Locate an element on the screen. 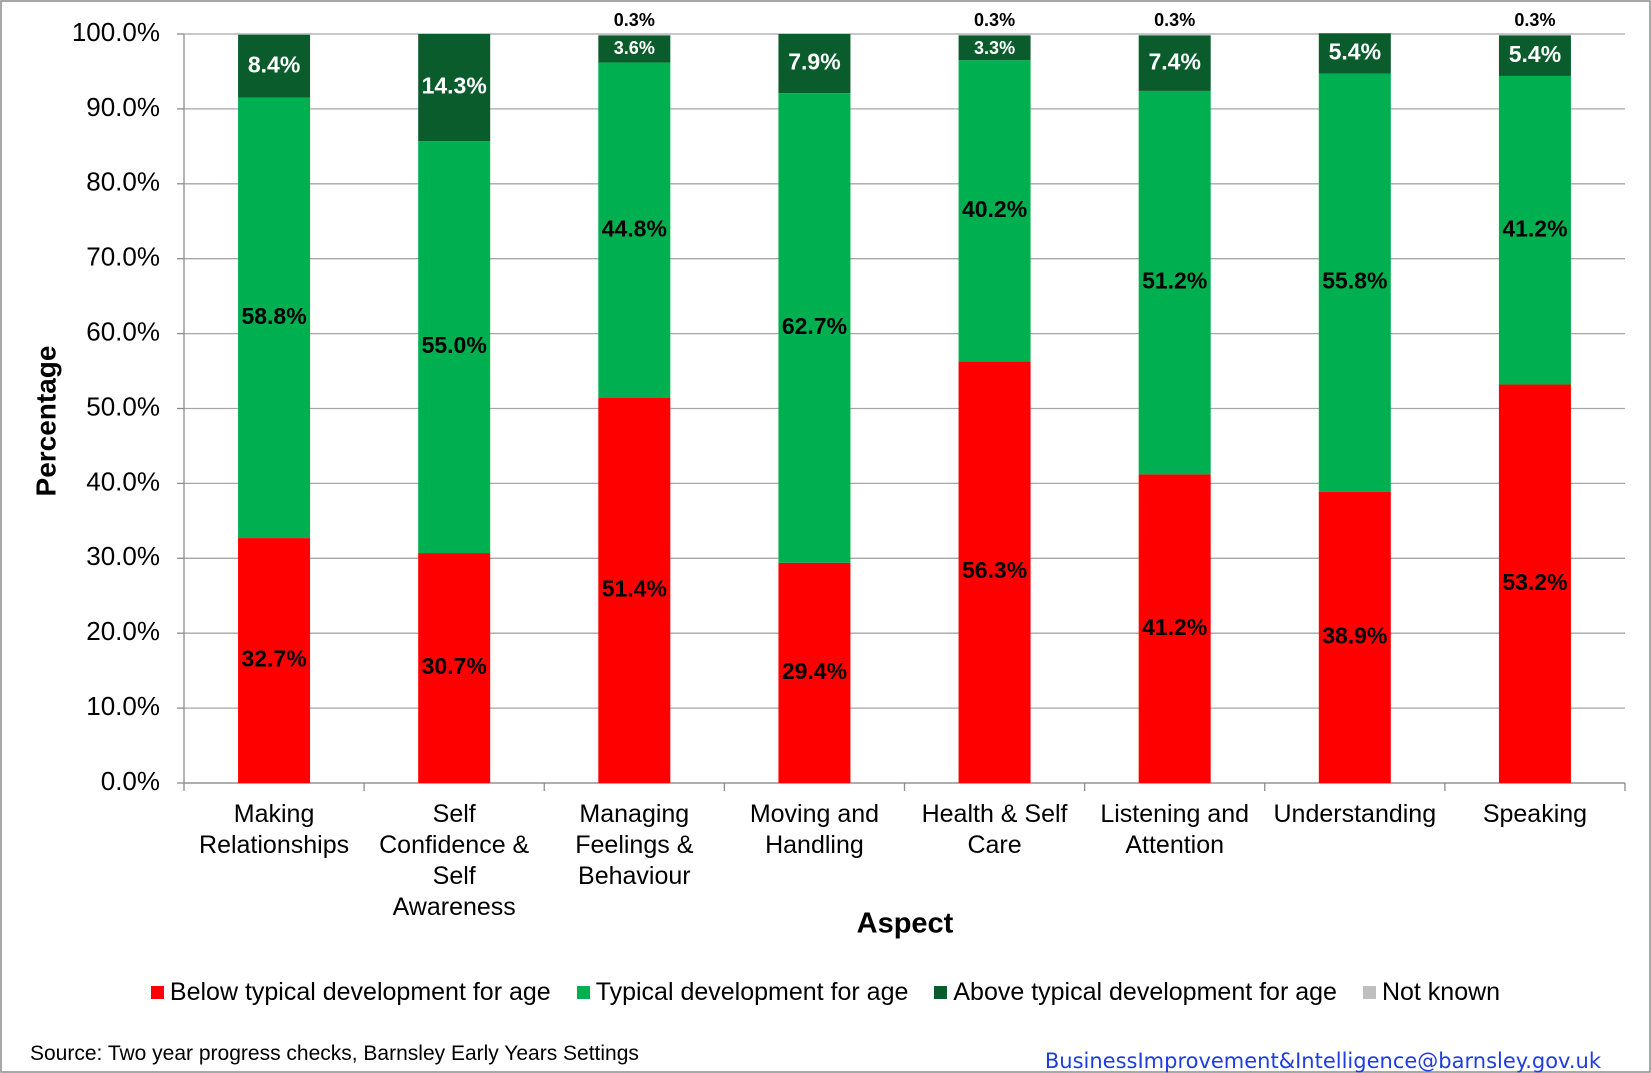 The height and width of the screenshot is (1073, 1651). data-label: 62.7% is located at coordinates (814, 326).